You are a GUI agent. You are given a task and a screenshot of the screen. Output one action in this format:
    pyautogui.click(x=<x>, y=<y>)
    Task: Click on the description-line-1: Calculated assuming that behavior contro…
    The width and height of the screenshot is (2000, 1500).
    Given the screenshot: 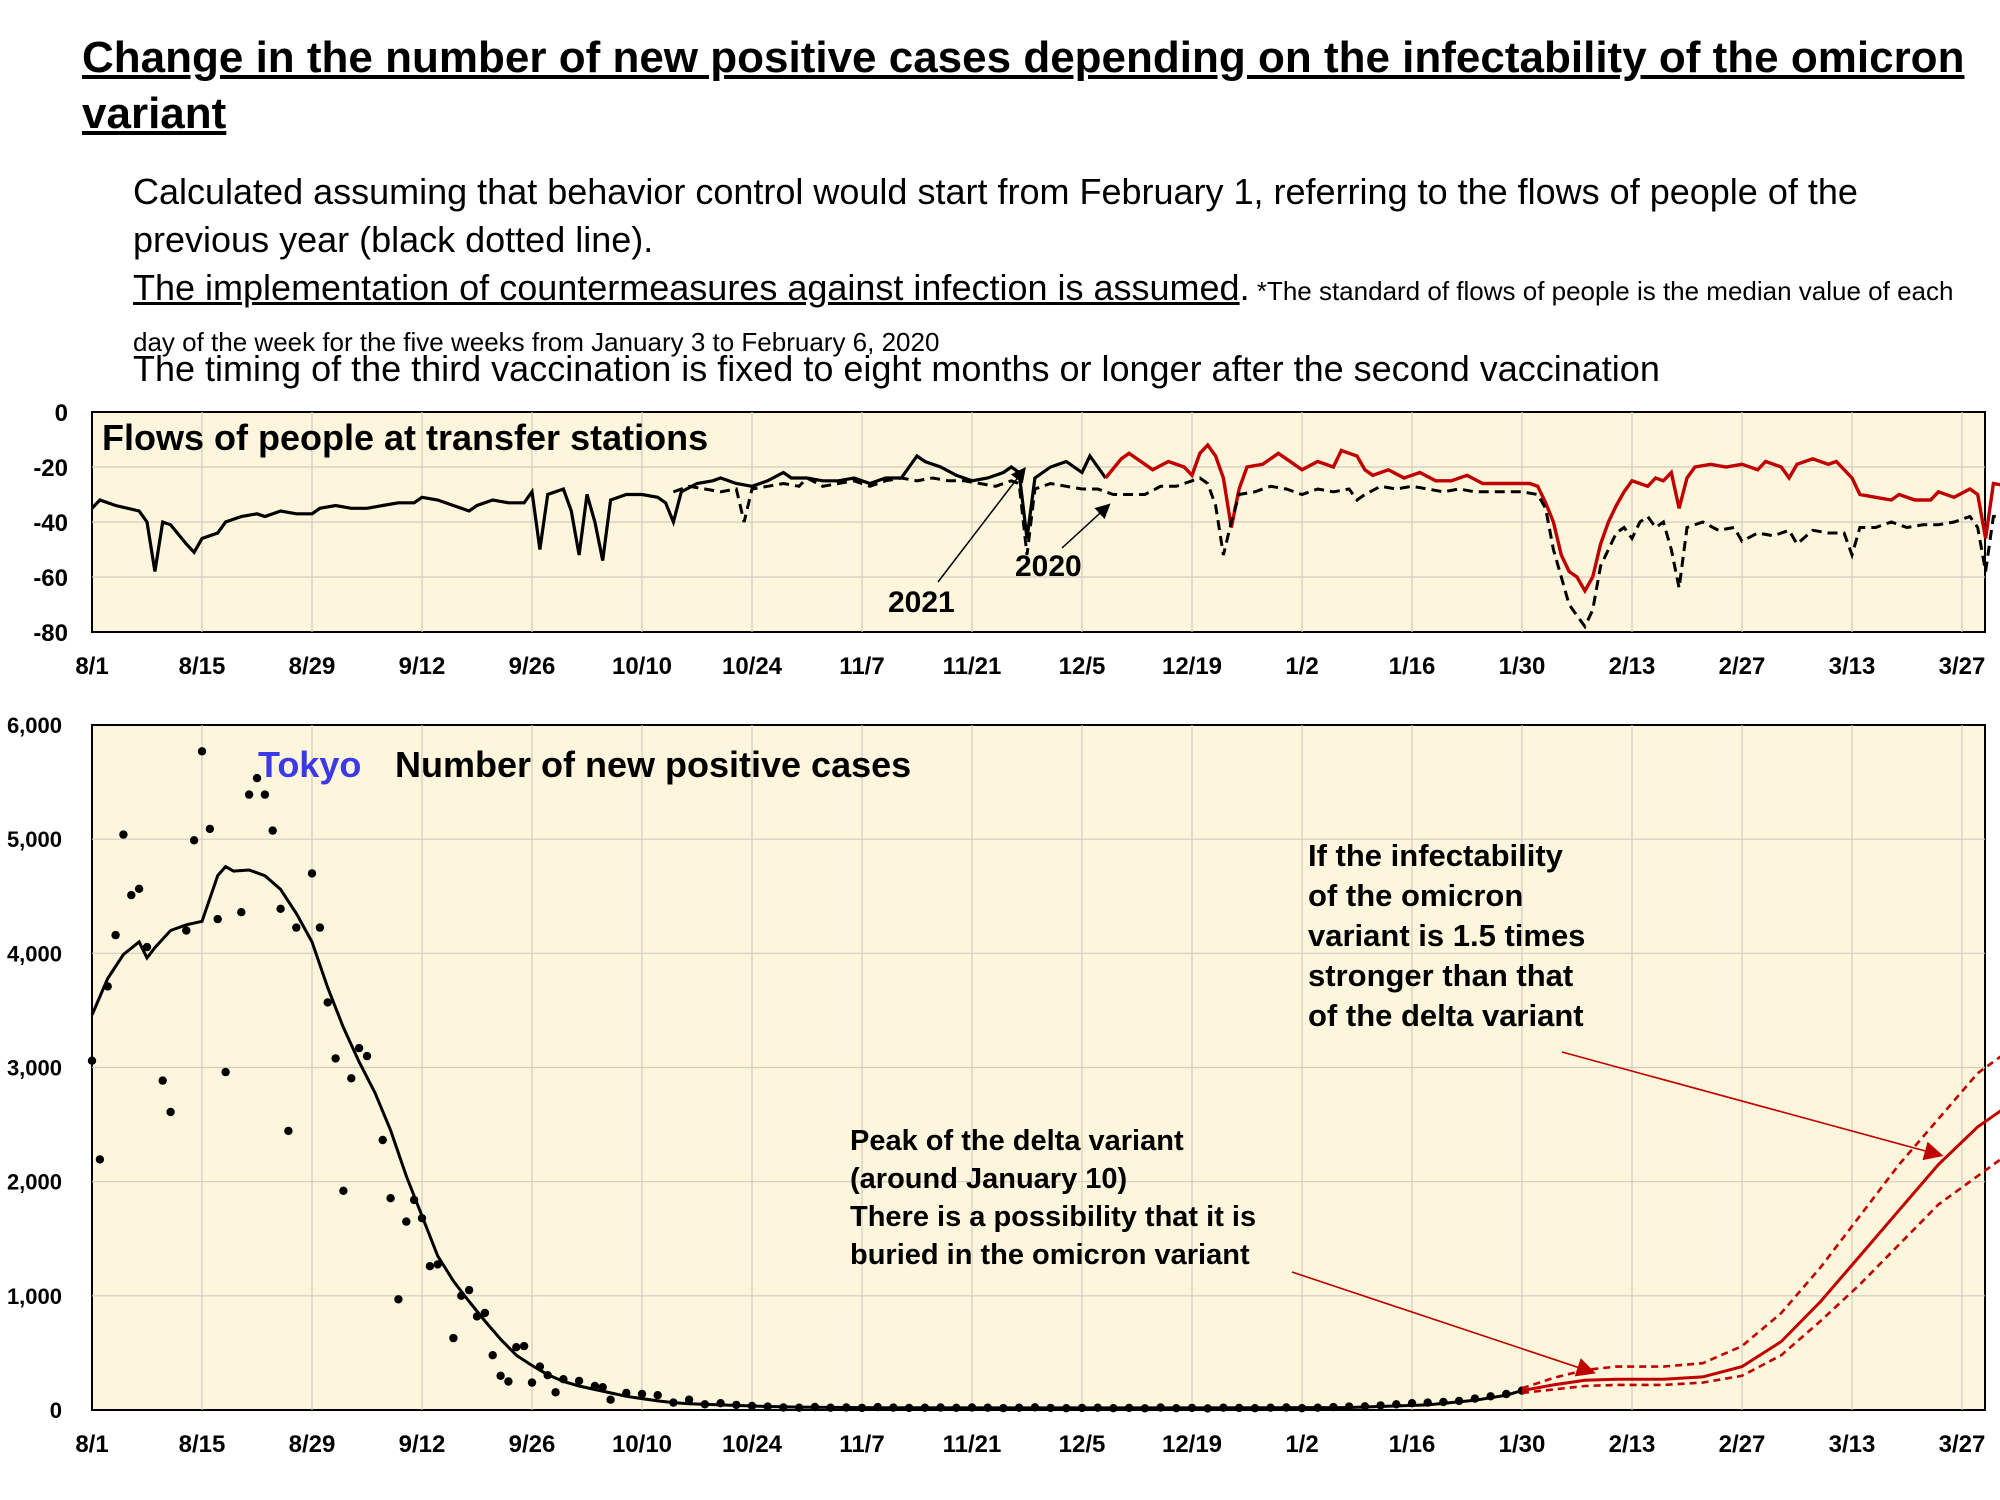 What is the action you would take?
    pyautogui.click(x=995, y=215)
    